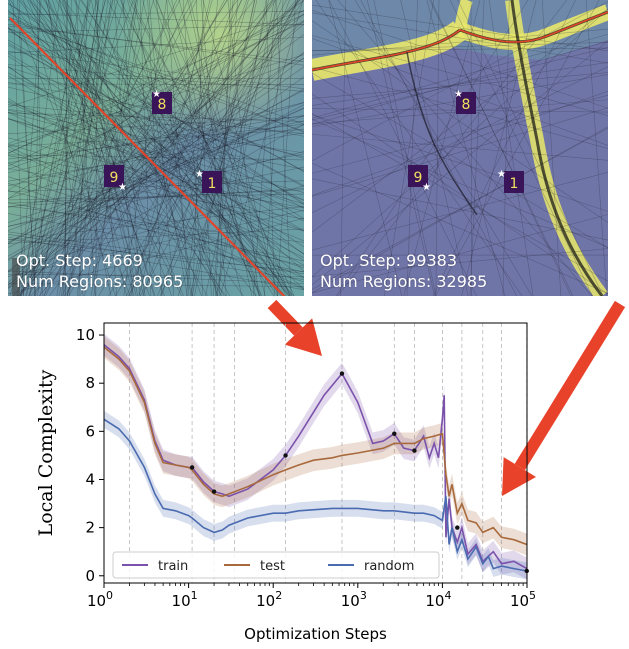  I want to click on y-tick-label: 2, so click(90, 528).